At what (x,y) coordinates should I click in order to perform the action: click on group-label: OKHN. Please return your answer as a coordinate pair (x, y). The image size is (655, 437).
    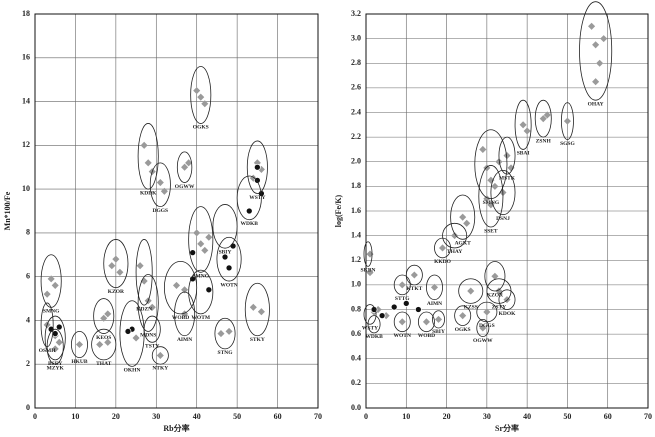
    Looking at the image, I should click on (132, 371).